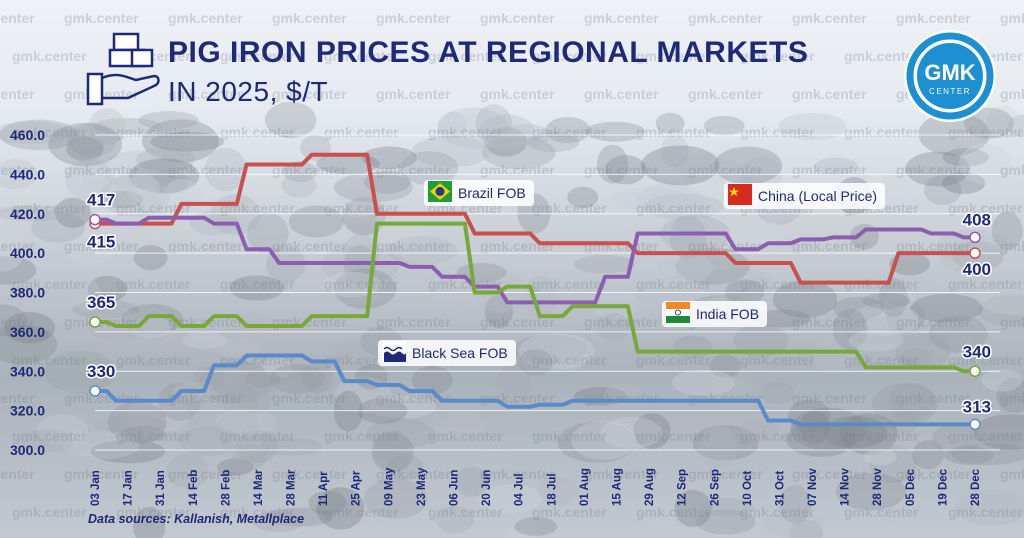  Describe the element at coordinates (101, 371) in the screenshot. I see `start-value-label: 330` at that location.